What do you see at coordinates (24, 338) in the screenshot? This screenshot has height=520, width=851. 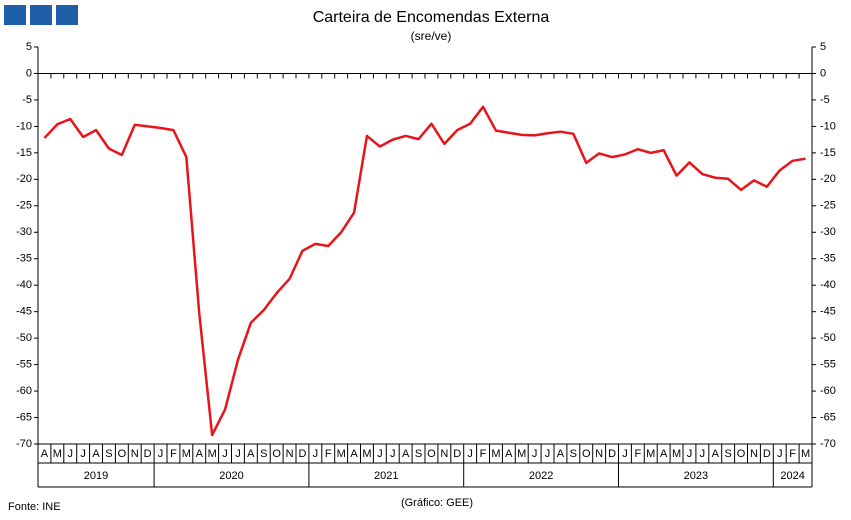 I see `y-tick-label: -50` at bounding box center [24, 338].